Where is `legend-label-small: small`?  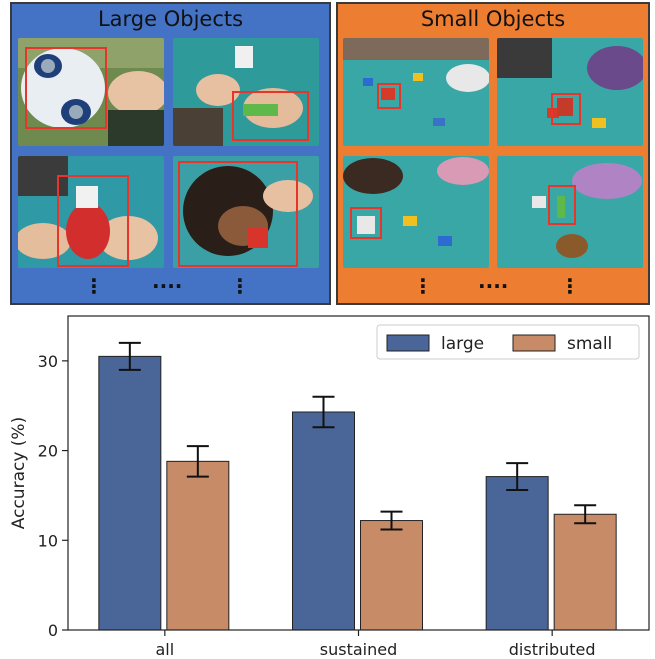
legend-label-small: small is located at coordinates (589, 344).